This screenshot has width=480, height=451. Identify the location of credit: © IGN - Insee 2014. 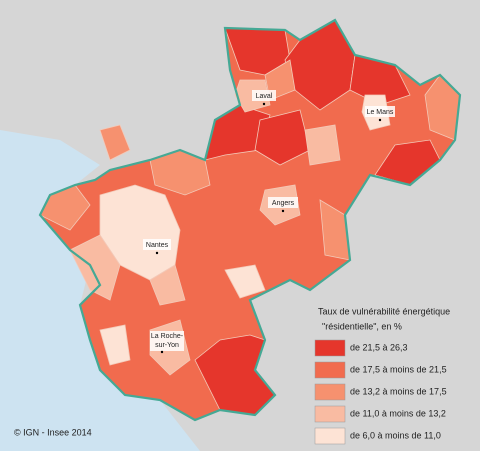
(53, 432).